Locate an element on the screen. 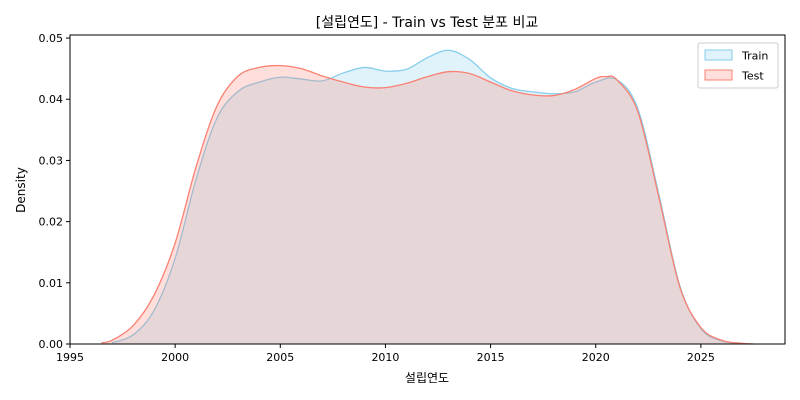  legend: Train Test is located at coordinates (738, 65).